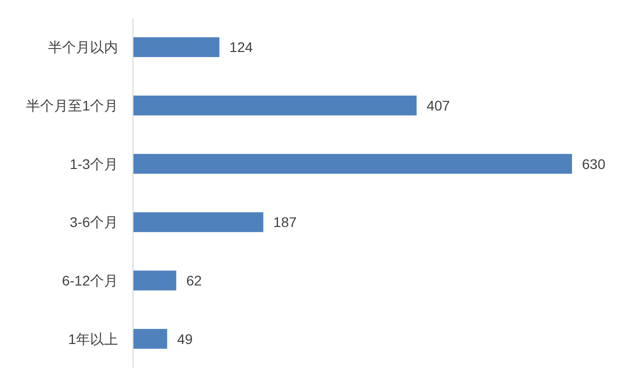 This screenshot has height=388, width=640. What do you see at coordinates (72, 106) in the screenshot?
I see `category-label: 半个月至1个月` at bounding box center [72, 106].